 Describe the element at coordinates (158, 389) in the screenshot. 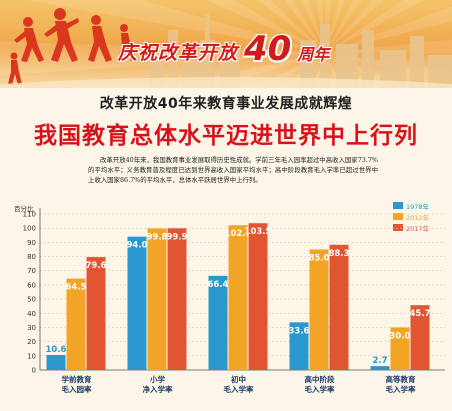

I see `x-tick-label: 净入学率` at that location.